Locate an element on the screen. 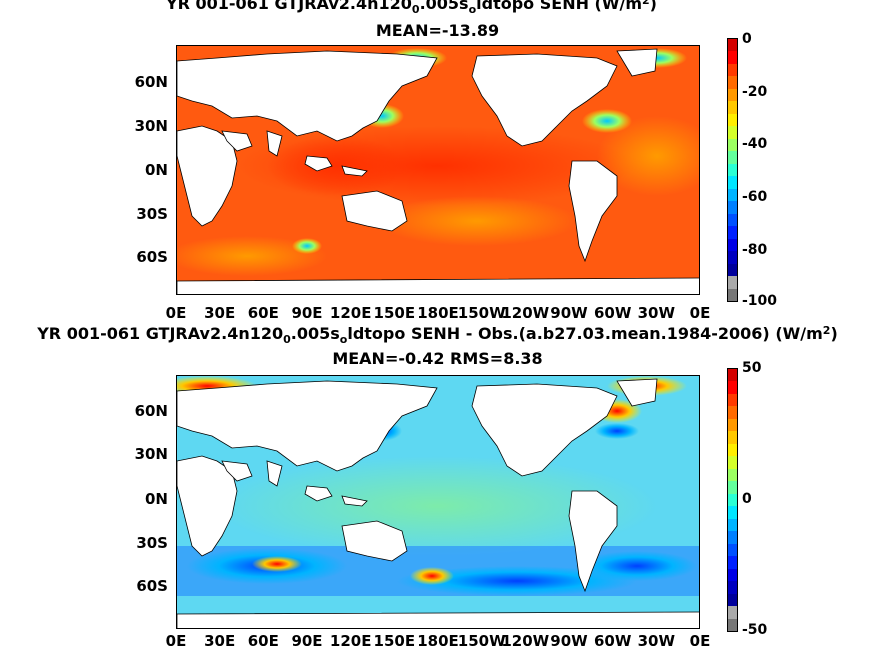 The height and width of the screenshot is (656, 875). title-text: ldtopo SENH (W/m is located at coordinates (559, 6).